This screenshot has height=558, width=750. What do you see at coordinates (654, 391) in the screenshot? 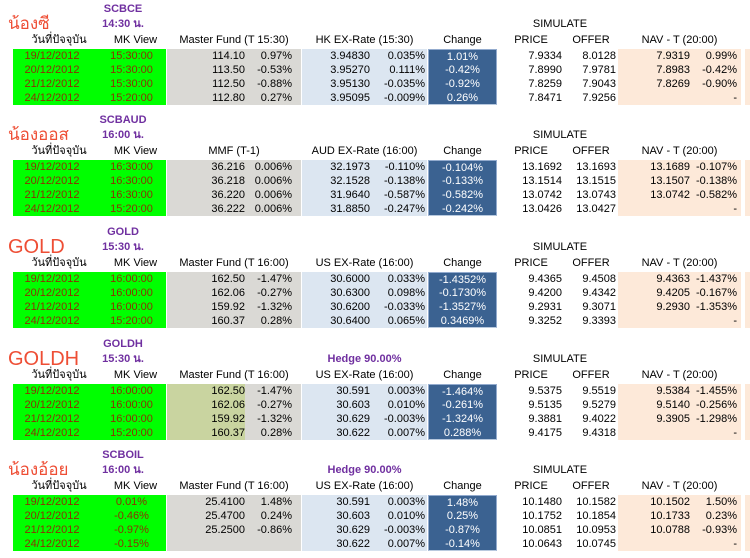
I see `cell-nav: 9.5384` at bounding box center [654, 391].